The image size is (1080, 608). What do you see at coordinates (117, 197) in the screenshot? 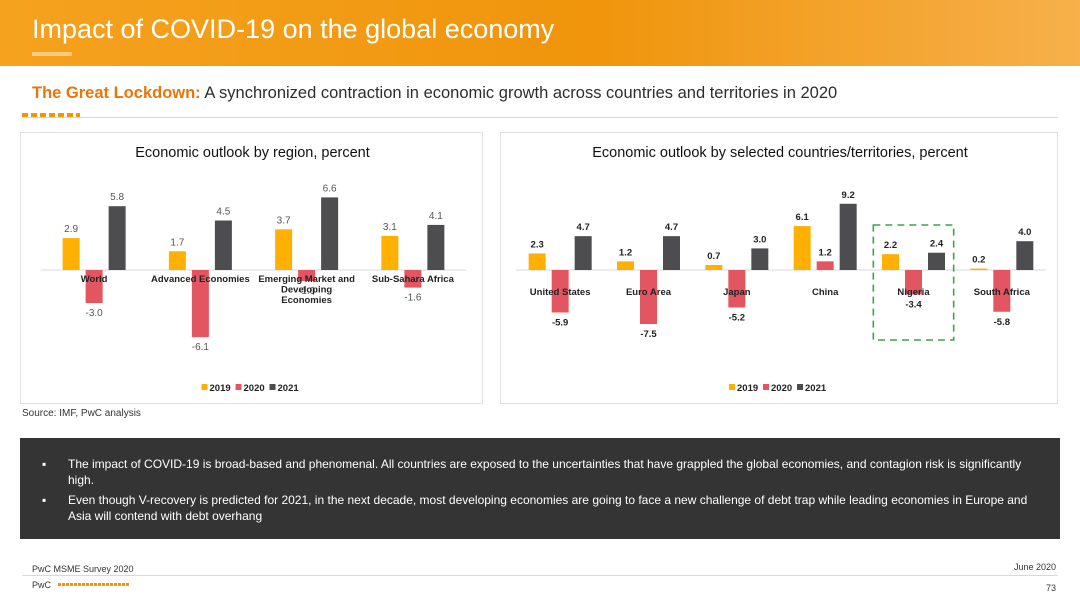
I see `data-label: 5.8` at bounding box center [117, 197].